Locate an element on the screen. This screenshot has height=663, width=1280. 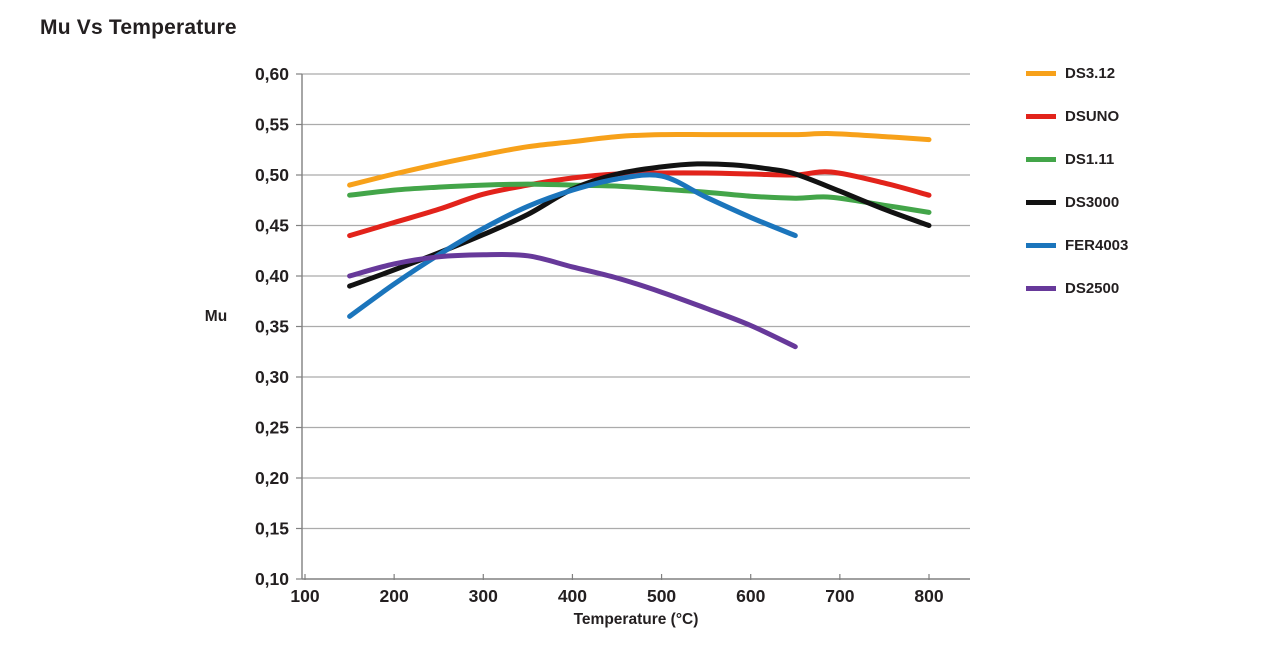
x-tick-label: 300 is located at coordinates (483, 596).